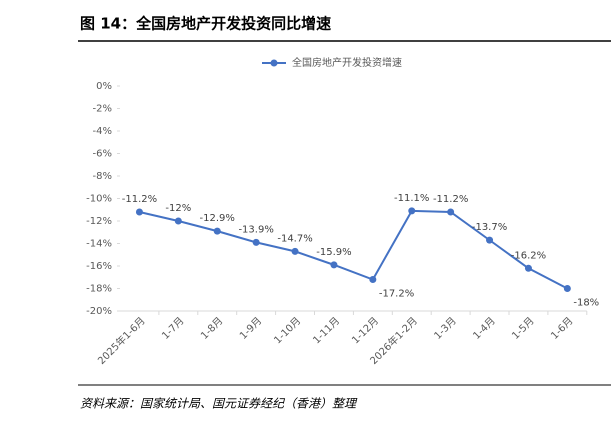  I want to click on data-label: -12%, so click(178, 208).